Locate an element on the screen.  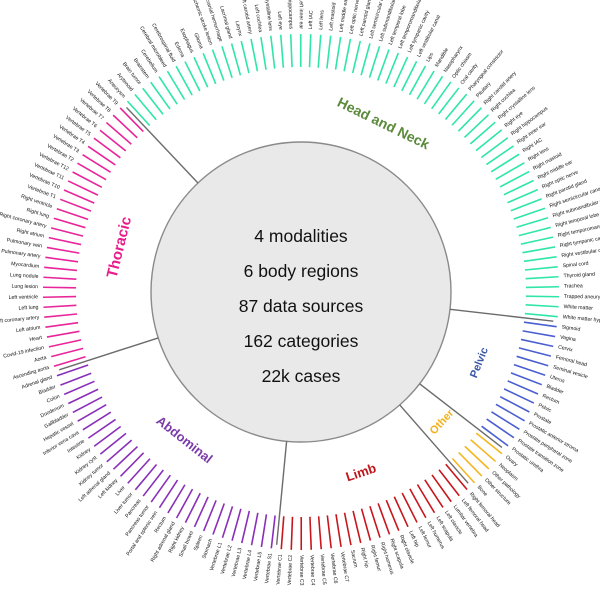
category-label: Pelvic is located at coordinates (544, 409).